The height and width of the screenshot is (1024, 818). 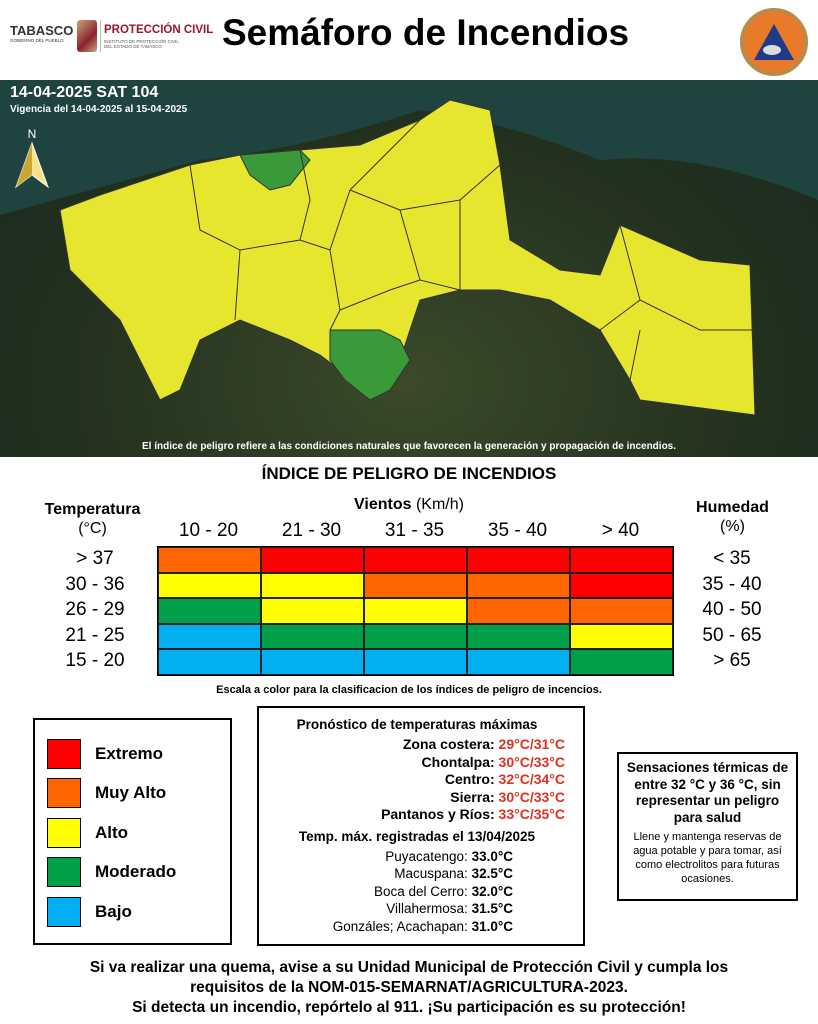 What do you see at coordinates (87, 36) in the screenshot?
I see `tabasco-emblem-icon` at bounding box center [87, 36].